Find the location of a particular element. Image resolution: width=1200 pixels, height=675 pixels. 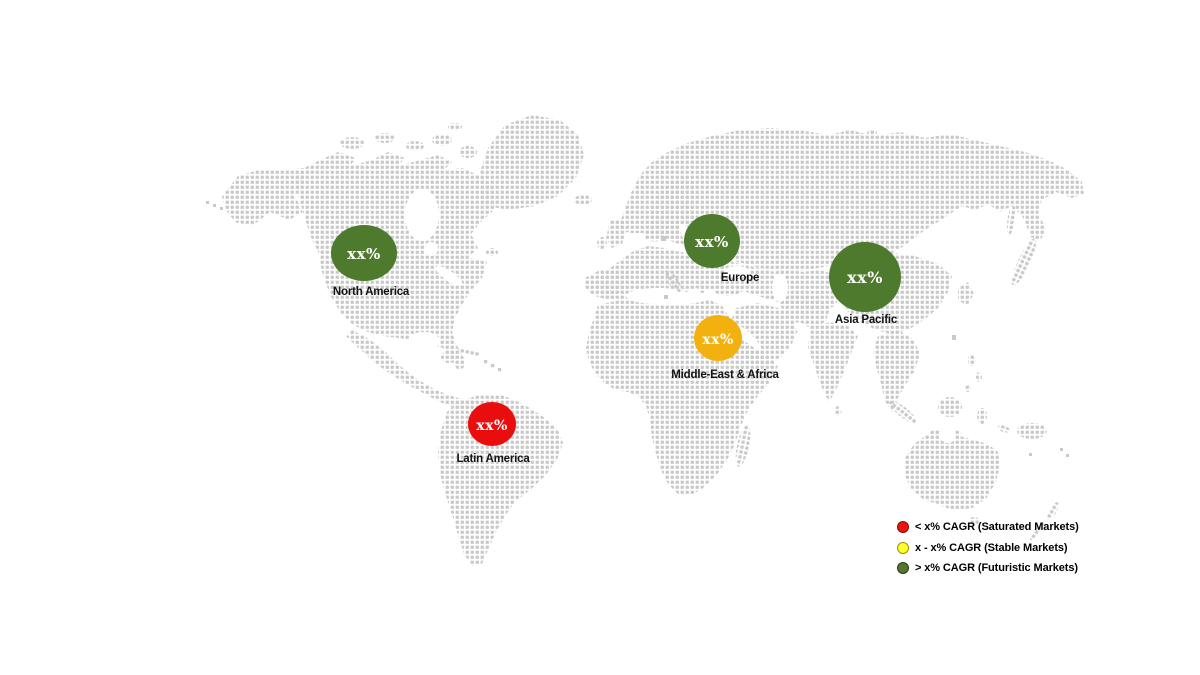

landmass-iceland is located at coordinates (583, 200).